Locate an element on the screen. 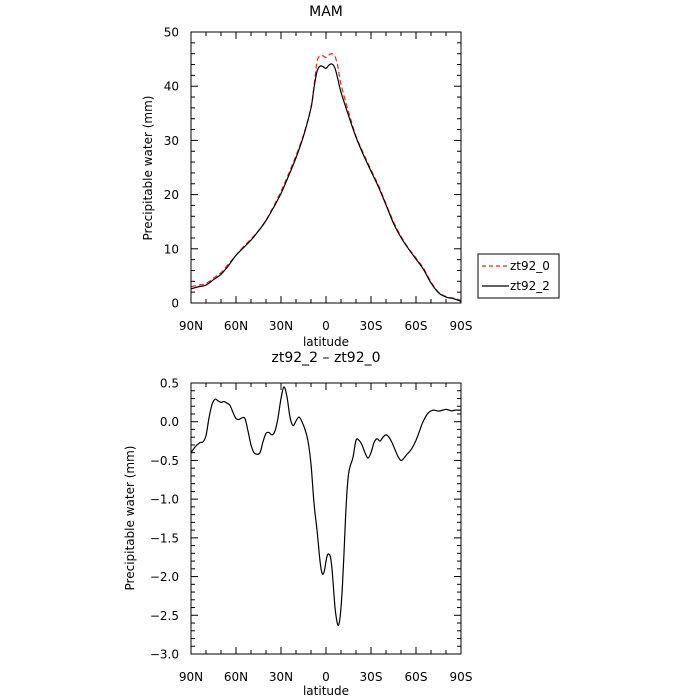  top-x-axis-label: latitude is located at coordinates (326, 342).